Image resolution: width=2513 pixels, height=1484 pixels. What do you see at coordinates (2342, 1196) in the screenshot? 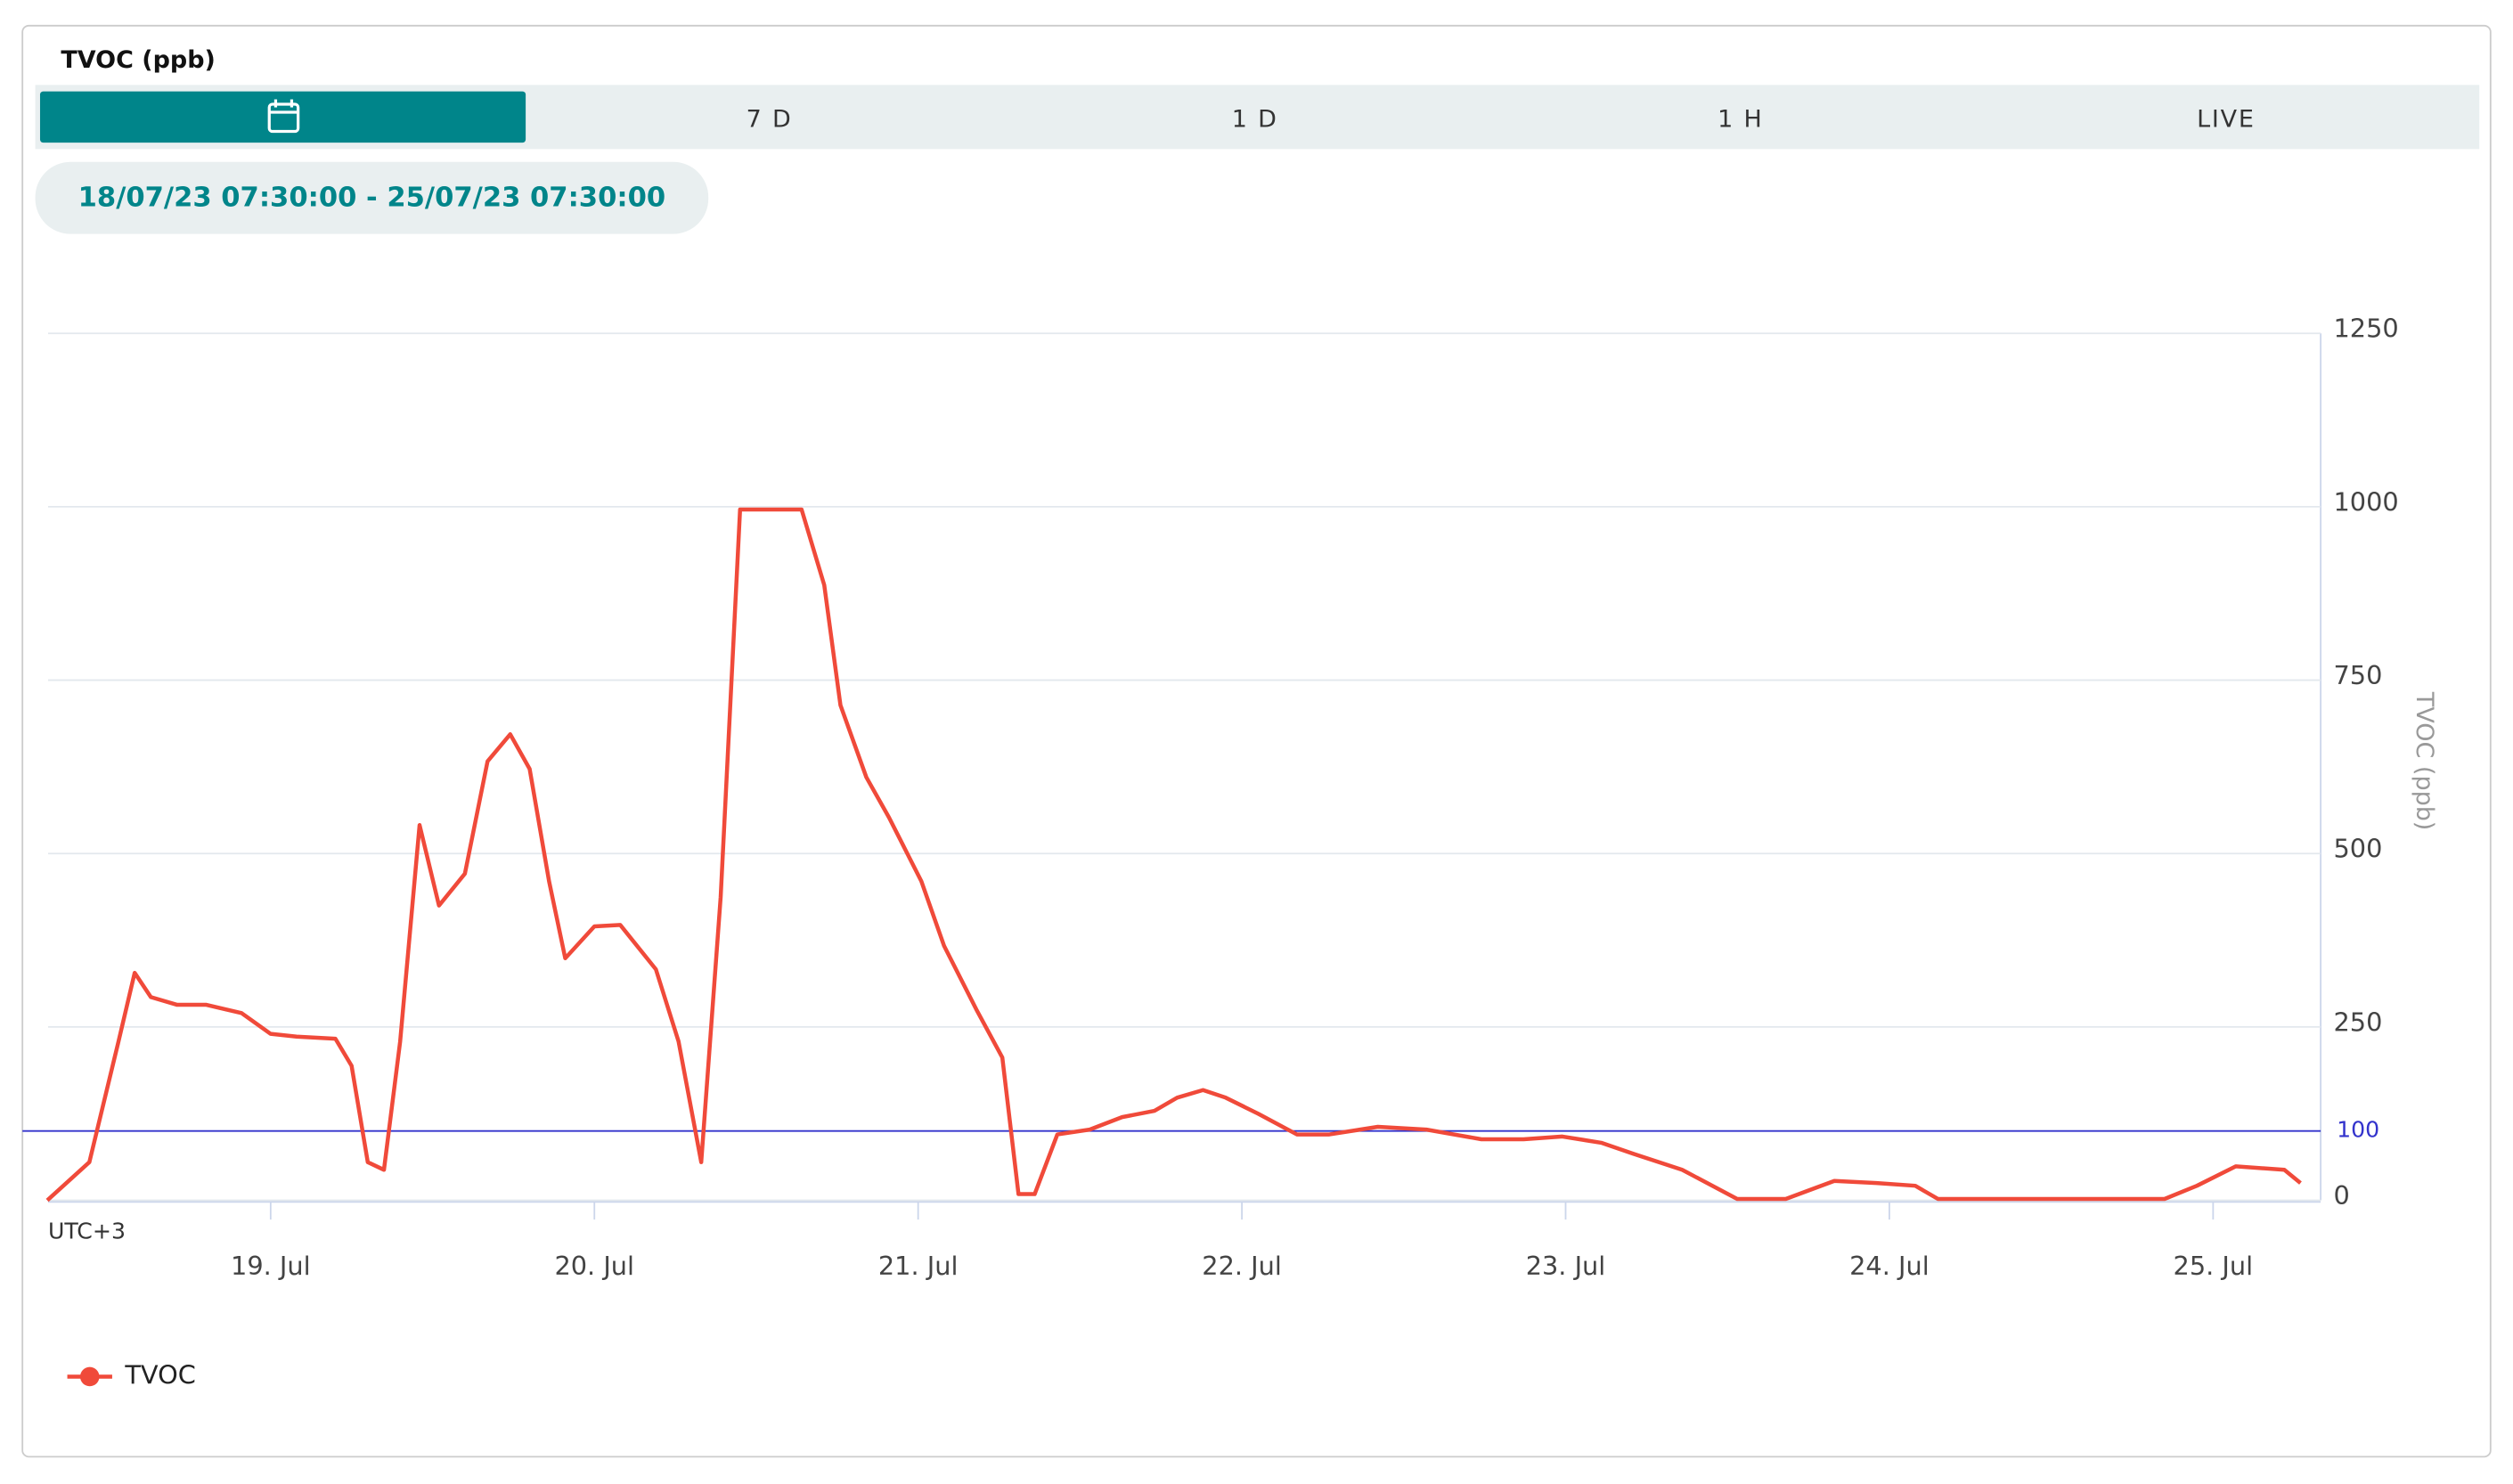
I see `y-tick-label: 0` at bounding box center [2342, 1196].